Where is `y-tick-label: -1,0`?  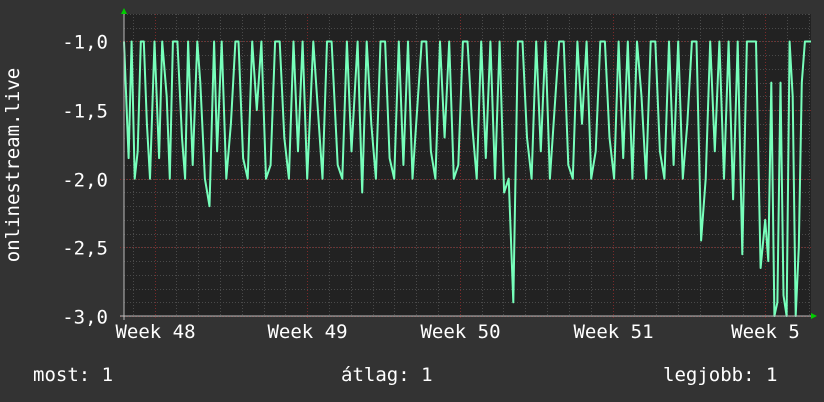
y-tick-label: -1,0 is located at coordinates (85, 43).